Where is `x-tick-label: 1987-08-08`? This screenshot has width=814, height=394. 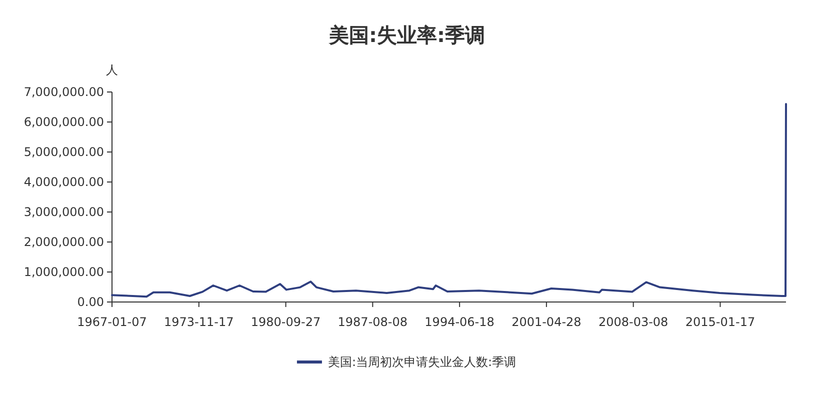 x-tick-label: 1987-08-08 is located at coordinates (373, 322).